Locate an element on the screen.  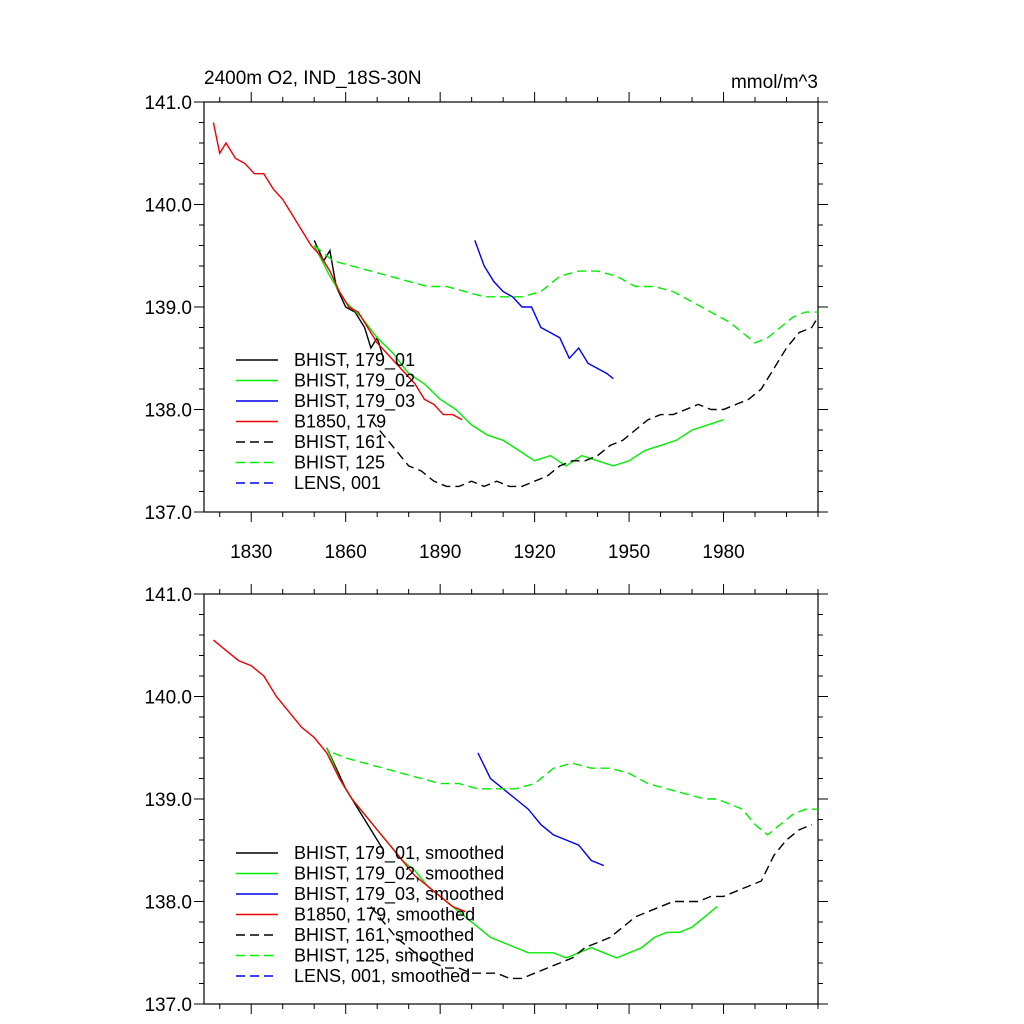
legend-label: B1850, 179, smoothed is located at coordinates (384, 915).